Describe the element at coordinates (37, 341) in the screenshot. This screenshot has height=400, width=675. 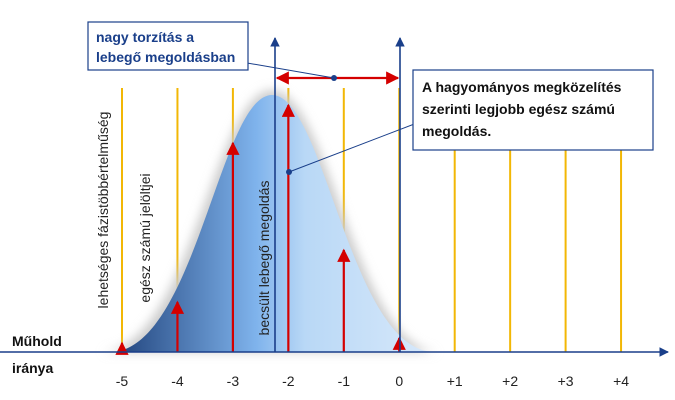
I see `satellite-label: Műhold` at that location.